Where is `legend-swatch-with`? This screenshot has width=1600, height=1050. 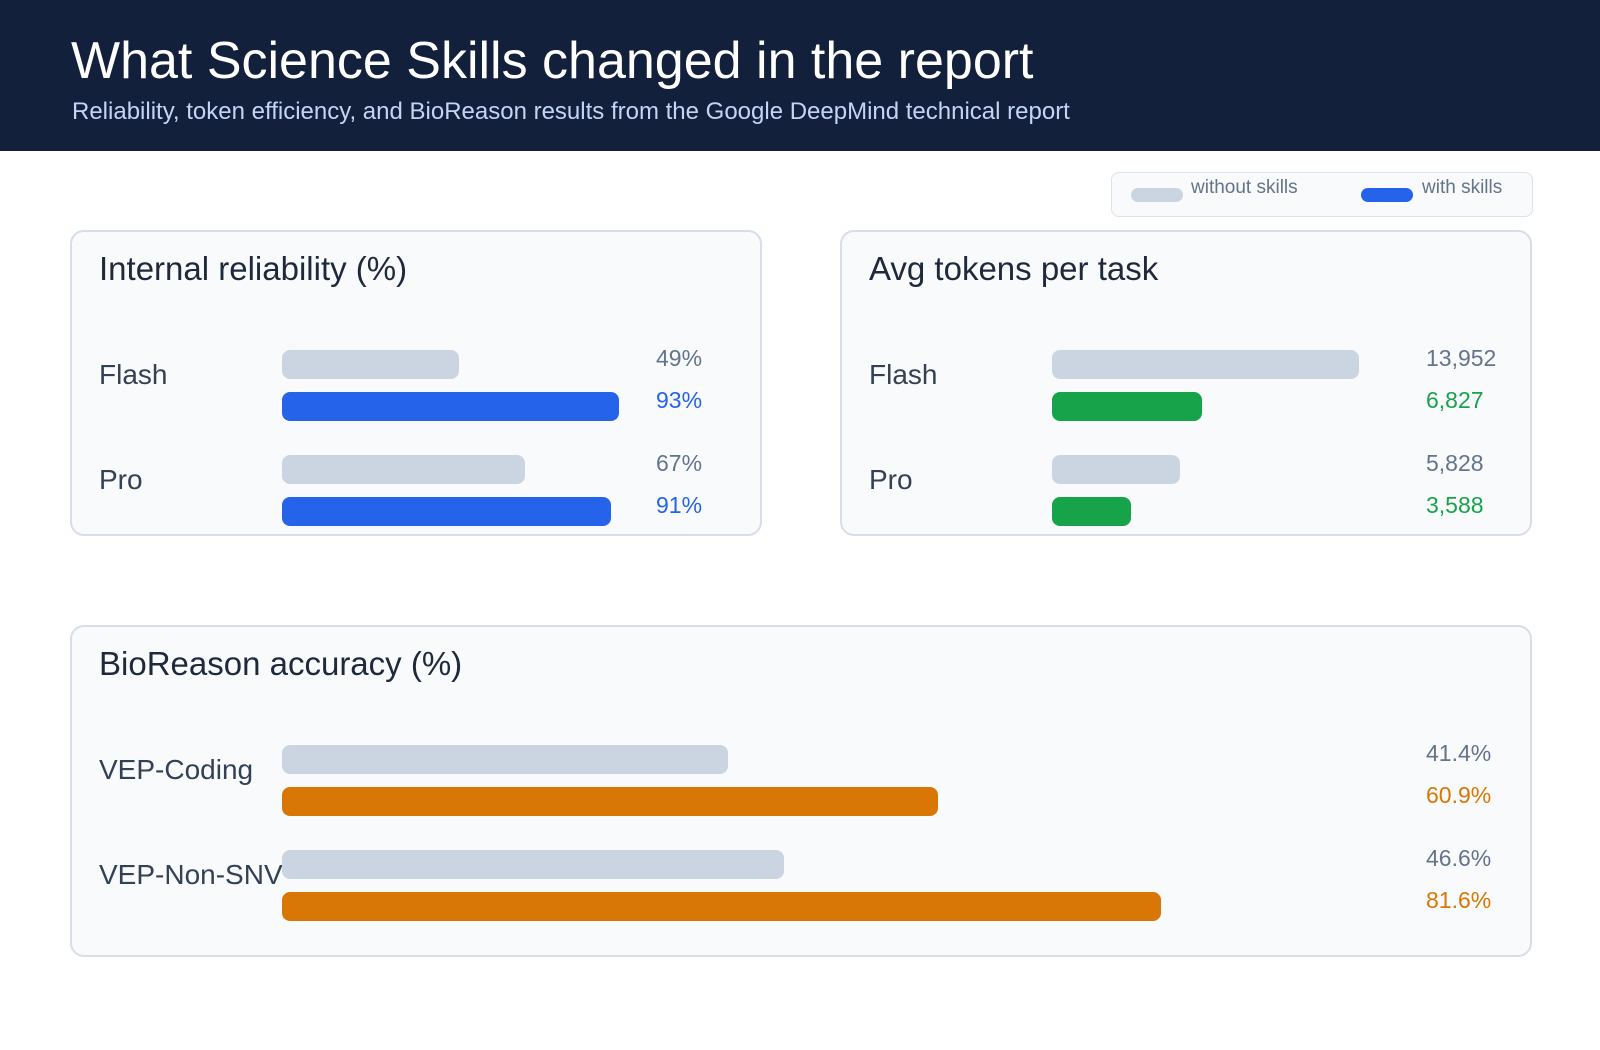
legend-swatch-with is located at coordinates (1387, 195).